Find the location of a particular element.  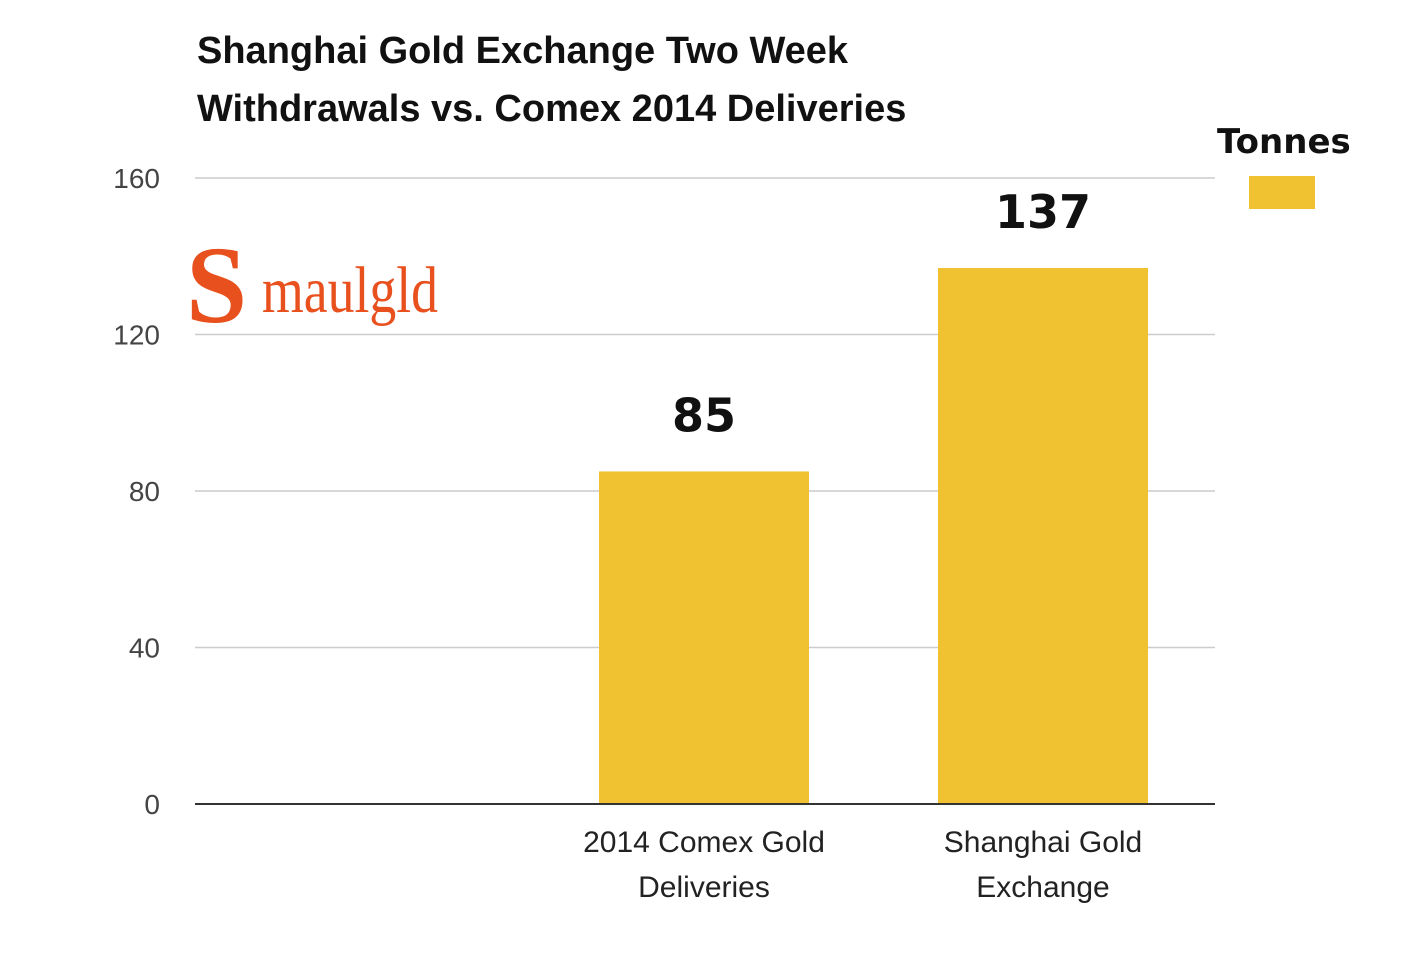

category-label: Exchange is located at coordinates (1042, 887).